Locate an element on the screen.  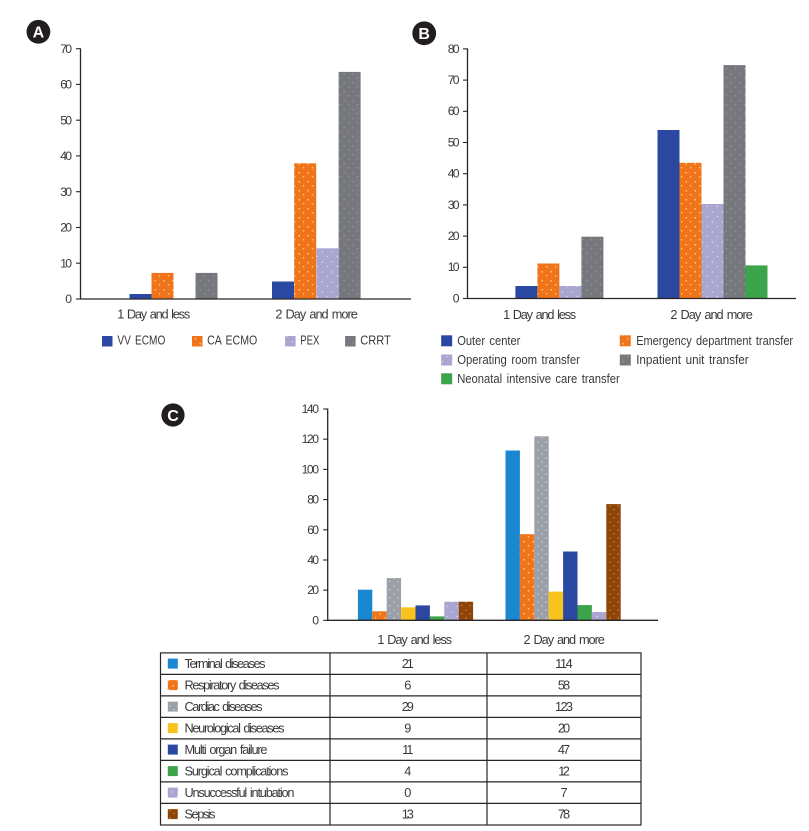
svg-text: PEX is located at coordinates (310, 339).